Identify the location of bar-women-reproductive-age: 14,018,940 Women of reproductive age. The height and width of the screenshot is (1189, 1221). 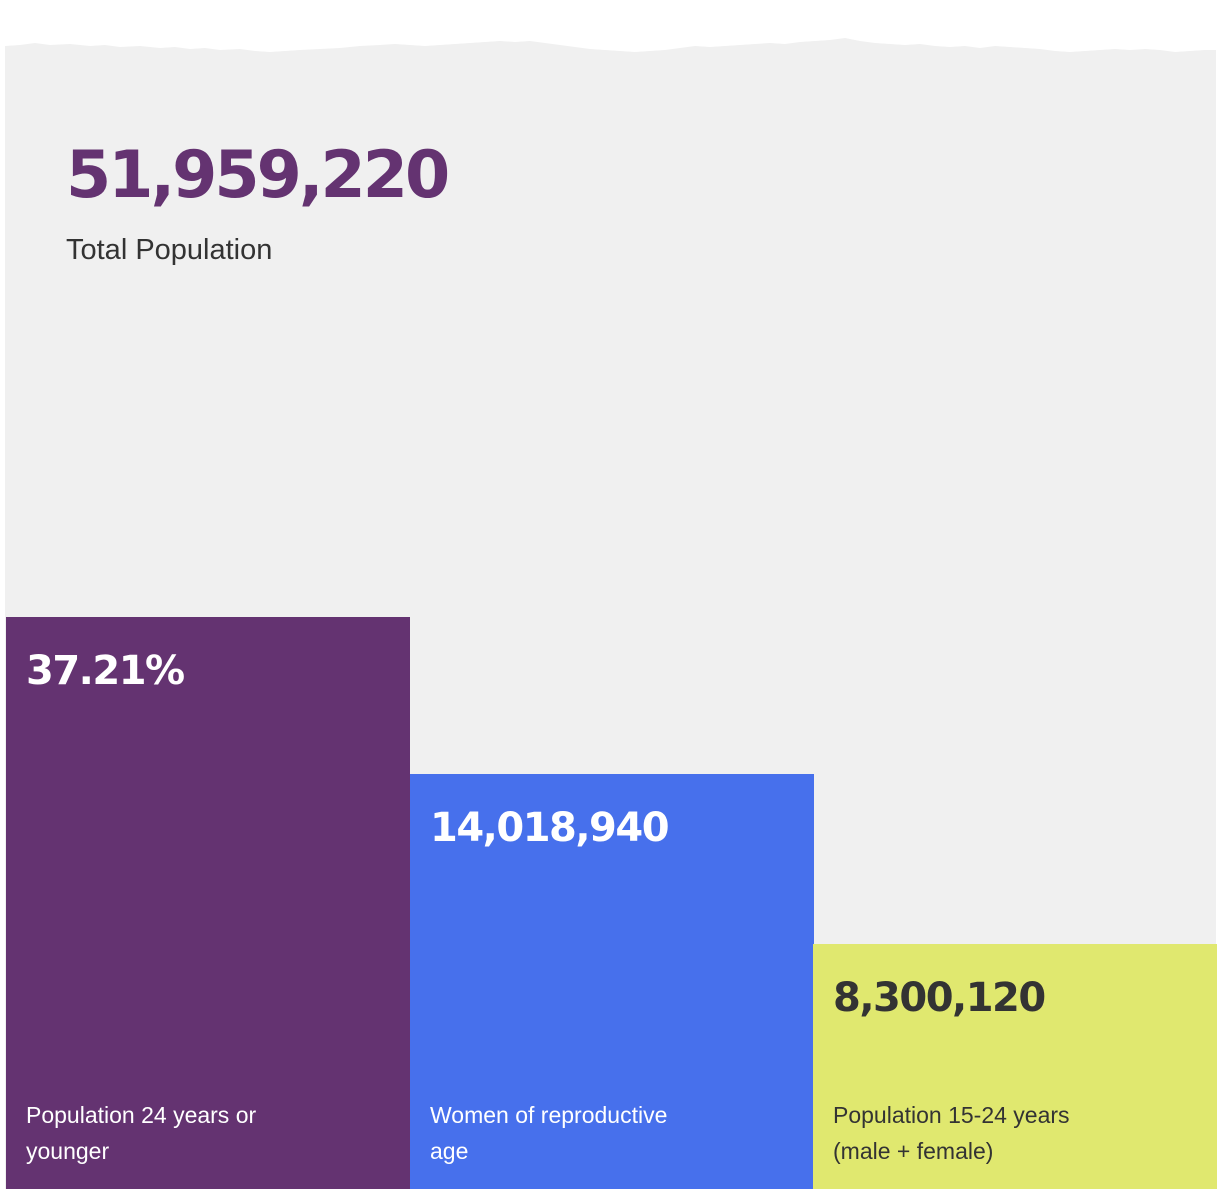
(612, 981).